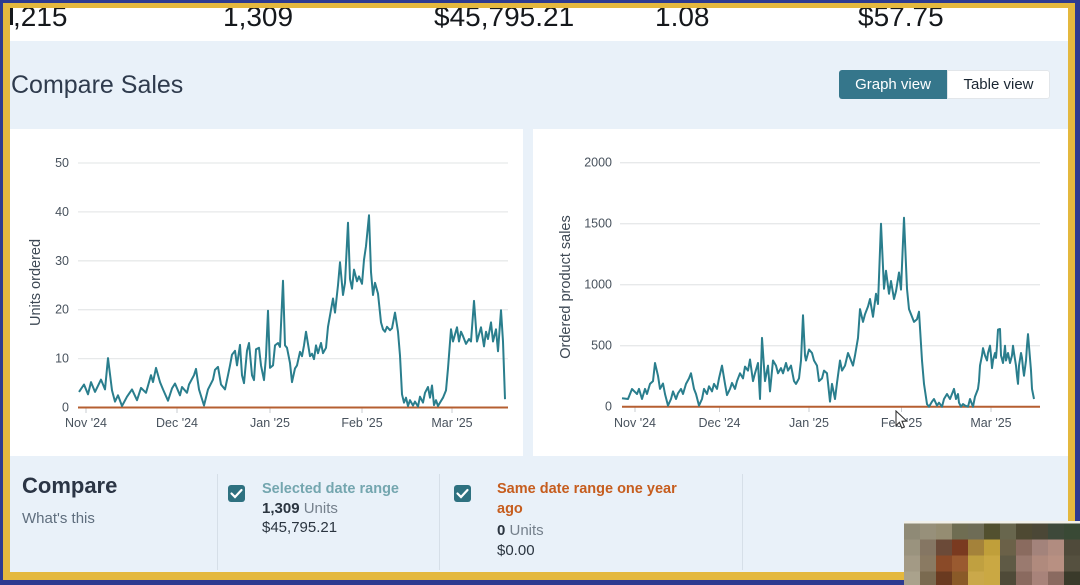 This screenshot has height=585, width=1080. I want to click on svg-text: 30, so click(62, 261).